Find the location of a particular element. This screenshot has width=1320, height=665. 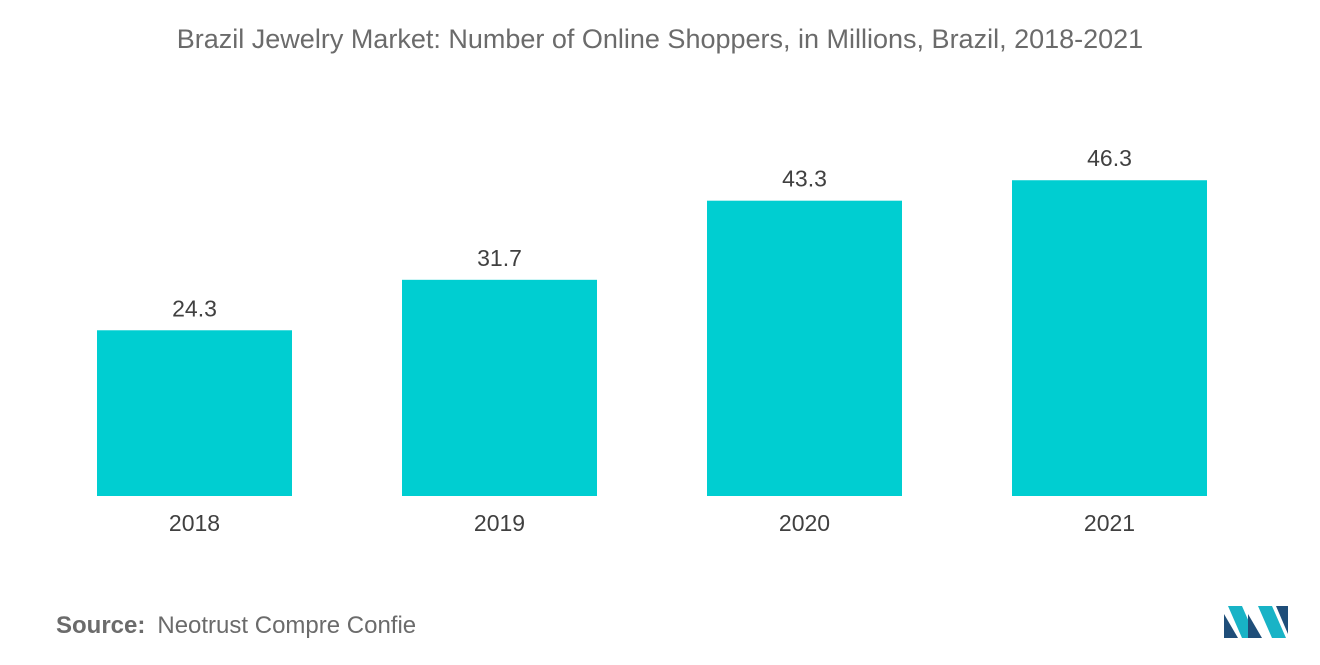

bar-2019 is located at coordinates (499, 387).